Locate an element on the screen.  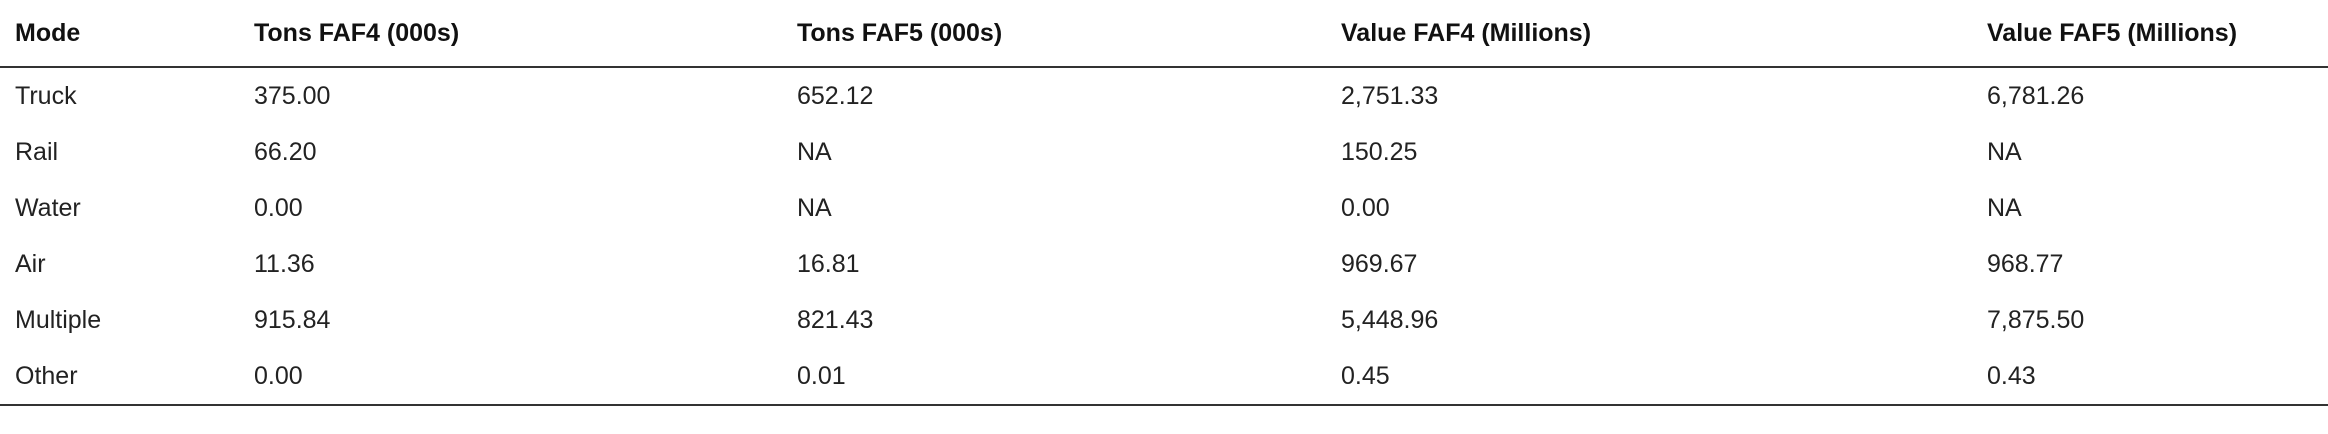
column-header: Tons FAF5 (000s) is located at coordinates (1054, 34).